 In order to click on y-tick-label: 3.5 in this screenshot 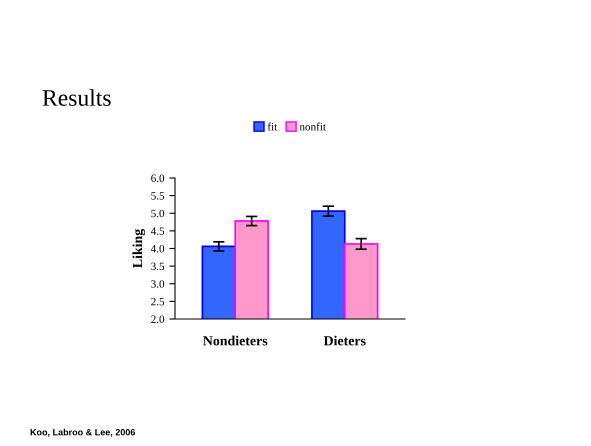, I will do `click(157, 266)`.